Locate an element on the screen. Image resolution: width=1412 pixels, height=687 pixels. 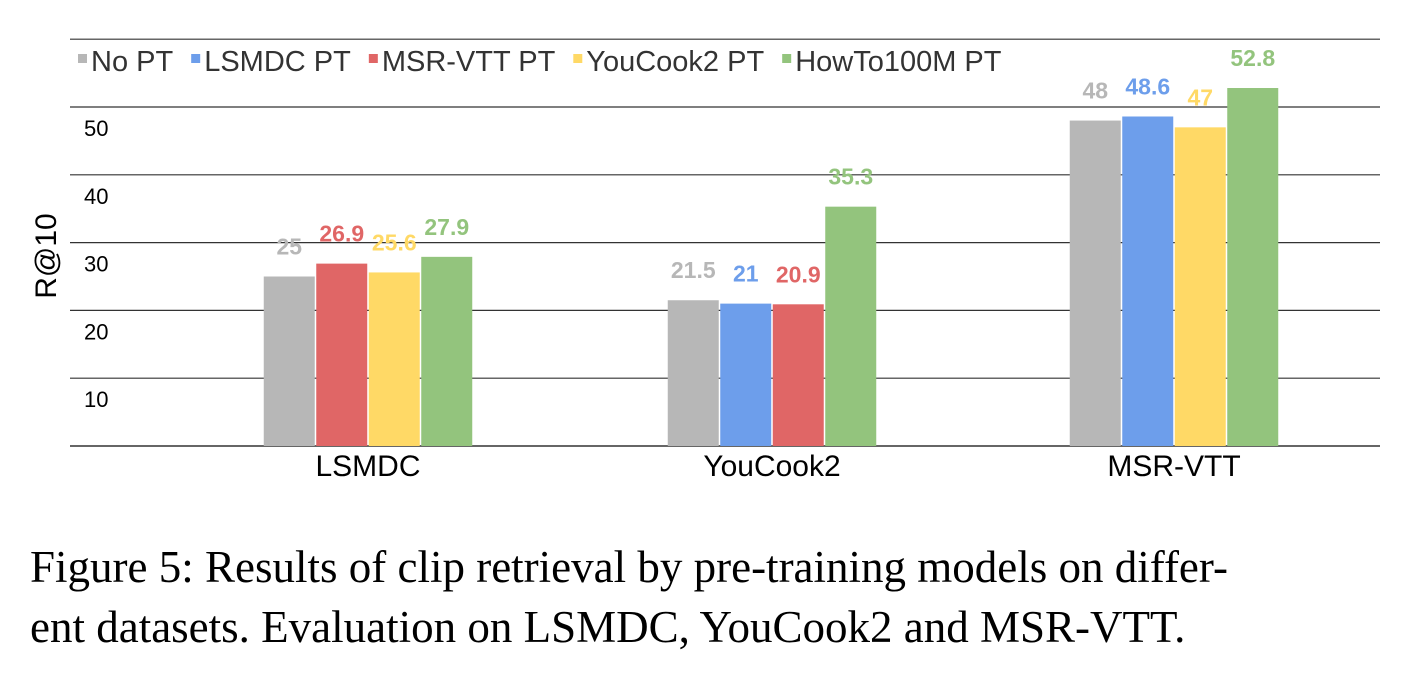
data-label: 25.6 is located at coordinates (394, 242).